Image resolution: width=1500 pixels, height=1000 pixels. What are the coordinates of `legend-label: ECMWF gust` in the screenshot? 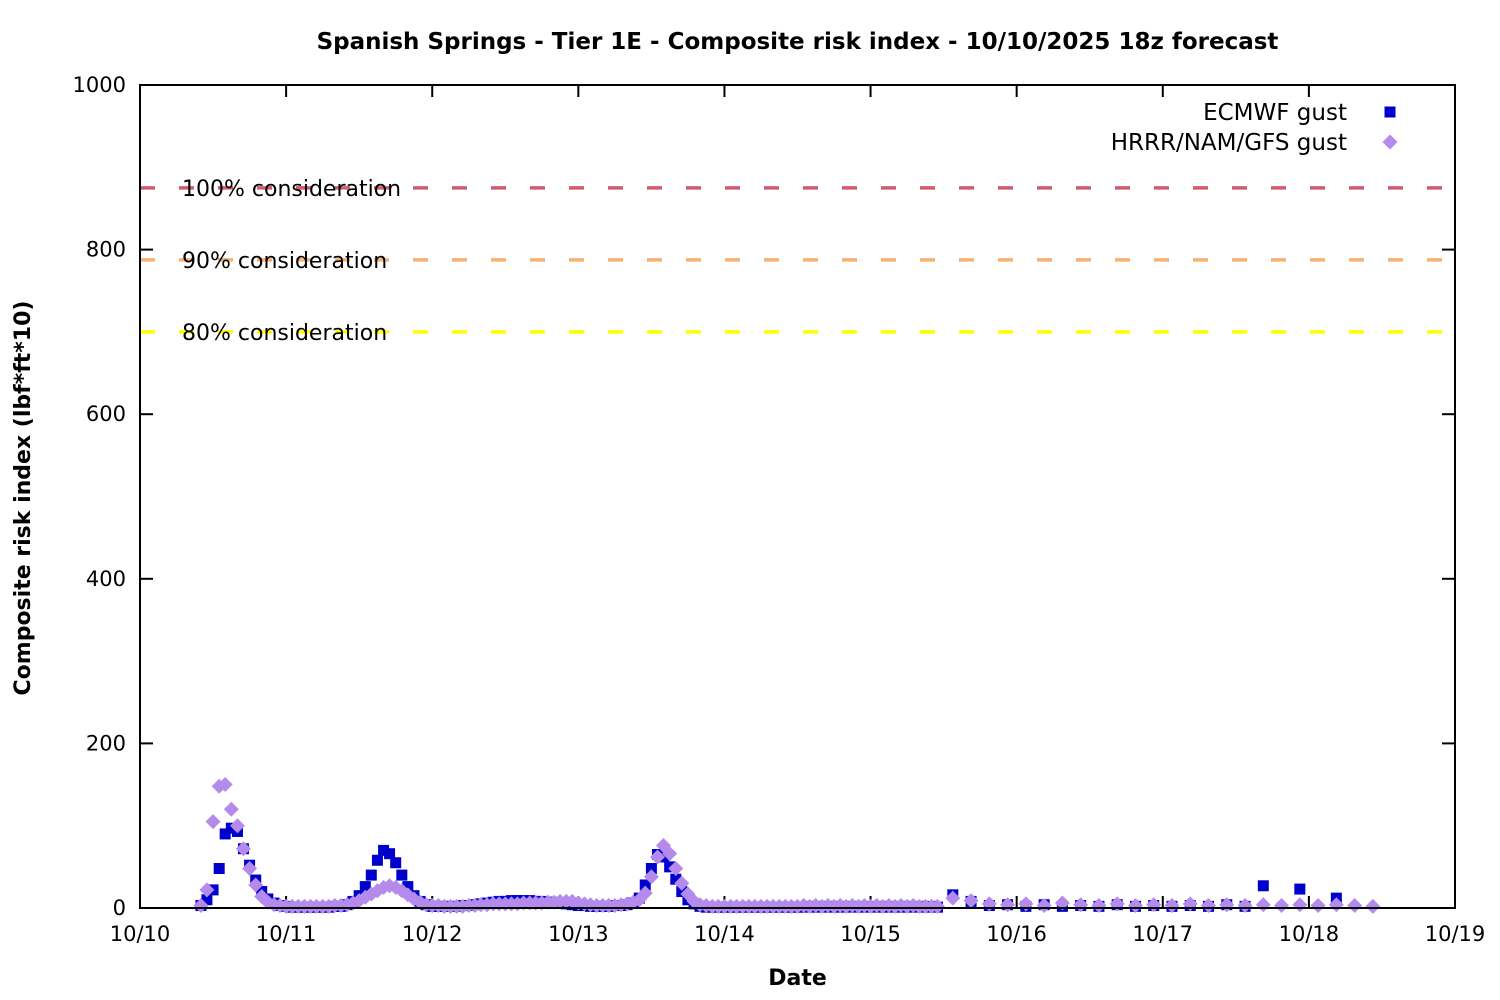 It's located at (1275, 113).